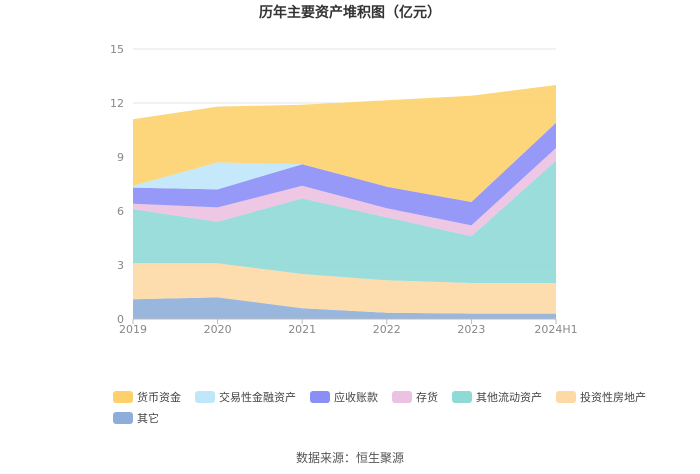  Describe the element at coordinates (613, 397) in the screenshot. I see `legend-label: 投资性房地产` at that location.